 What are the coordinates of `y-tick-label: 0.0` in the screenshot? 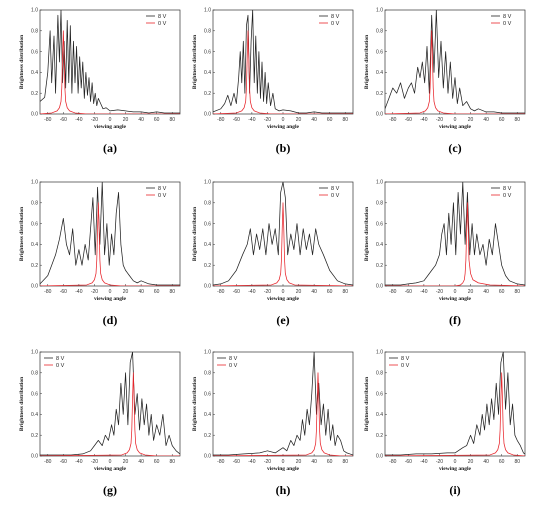 It's located at (207, 115).